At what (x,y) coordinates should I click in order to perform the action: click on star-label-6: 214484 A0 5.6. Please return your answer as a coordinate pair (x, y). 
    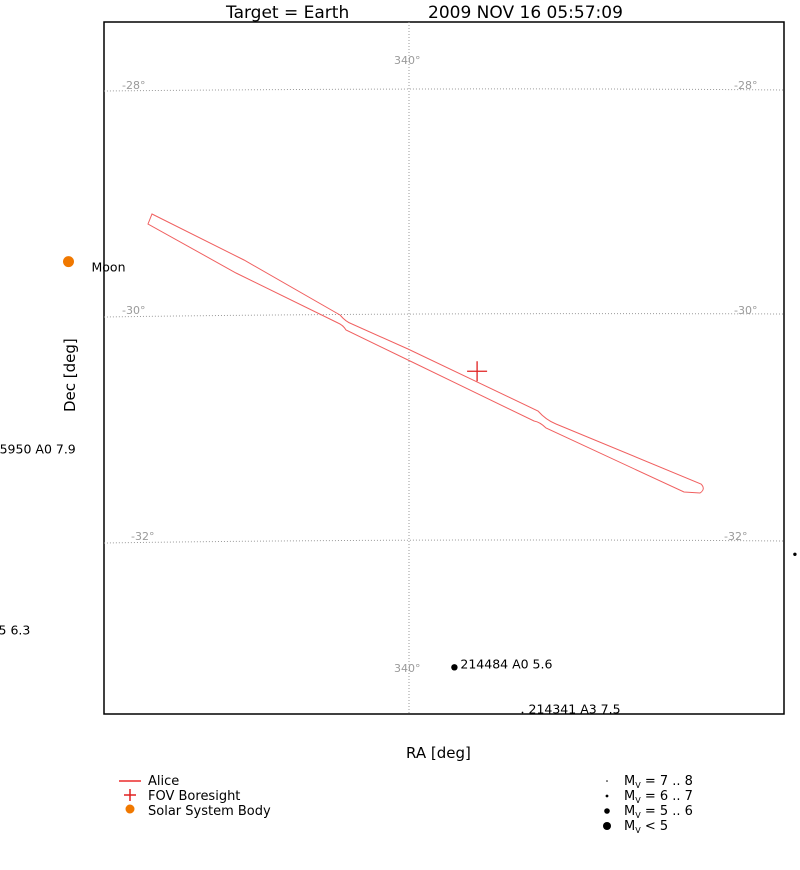
    Looking at the image, I should click on (506, 663).